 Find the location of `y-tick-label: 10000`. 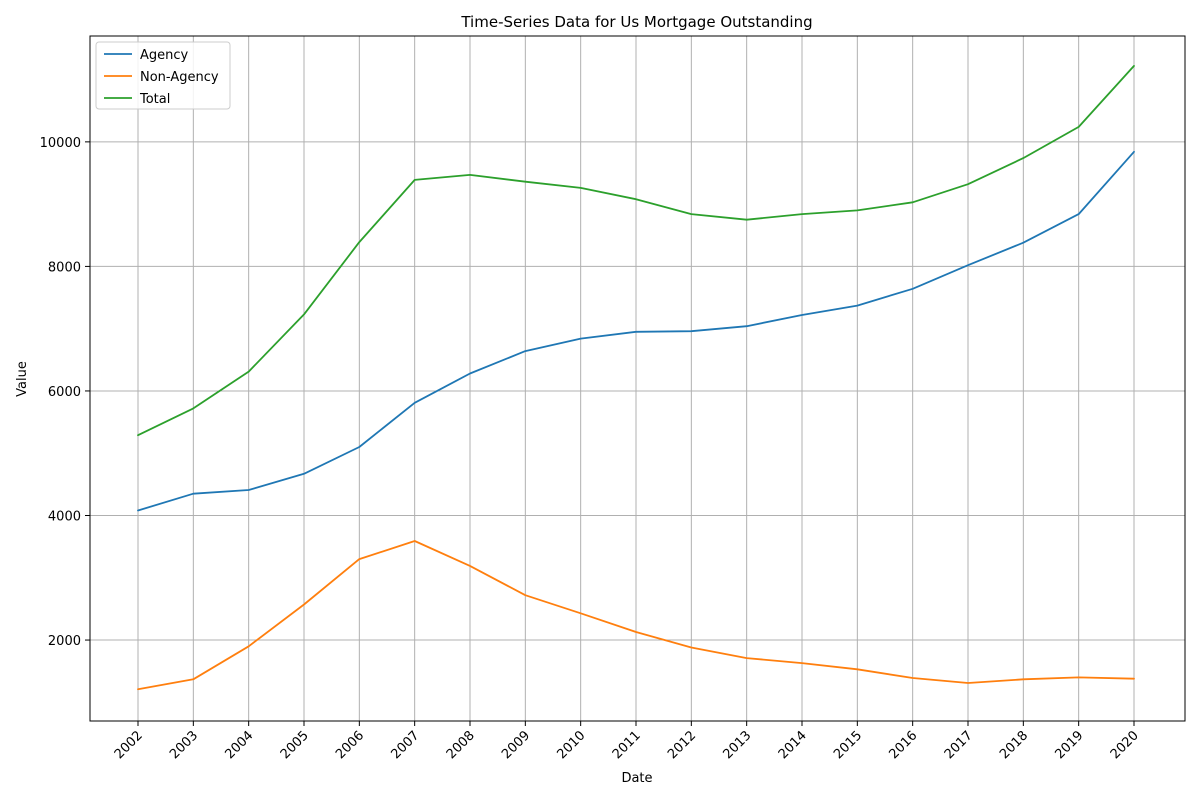

y-tick-label: 10000 is located at coordinates (60, 143).